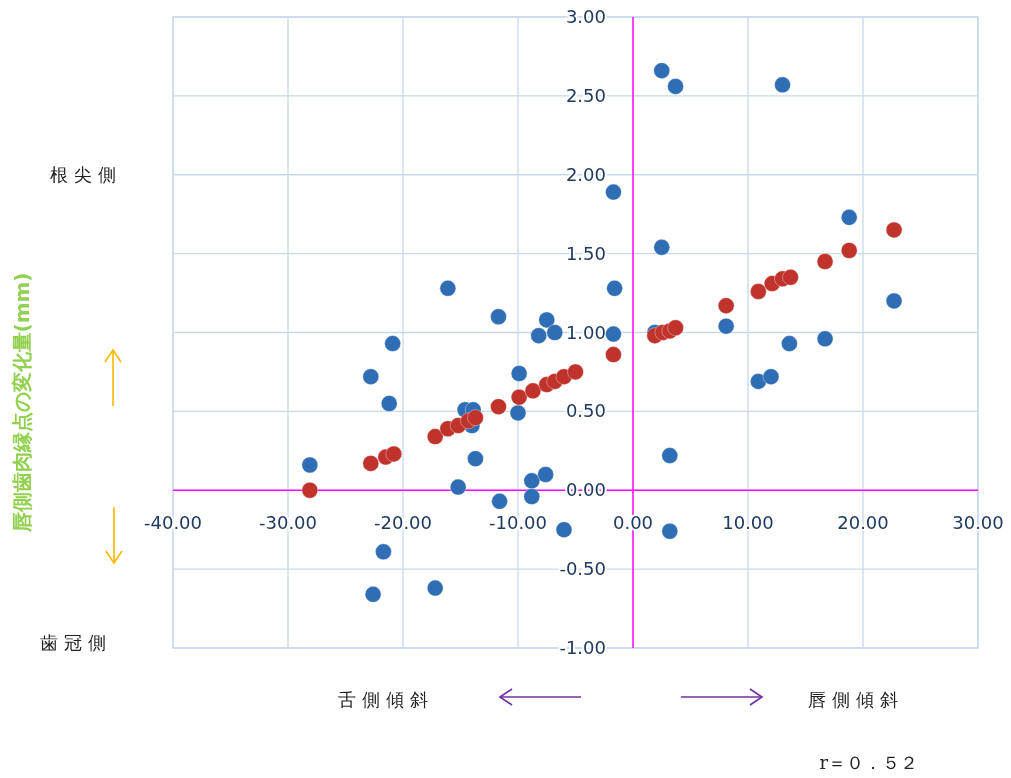 This screenshot has width=1011, height=778. Describe the element at coordinates (585, 174) in the screenshot. I see `y-tick-label: 2.00` at that location.